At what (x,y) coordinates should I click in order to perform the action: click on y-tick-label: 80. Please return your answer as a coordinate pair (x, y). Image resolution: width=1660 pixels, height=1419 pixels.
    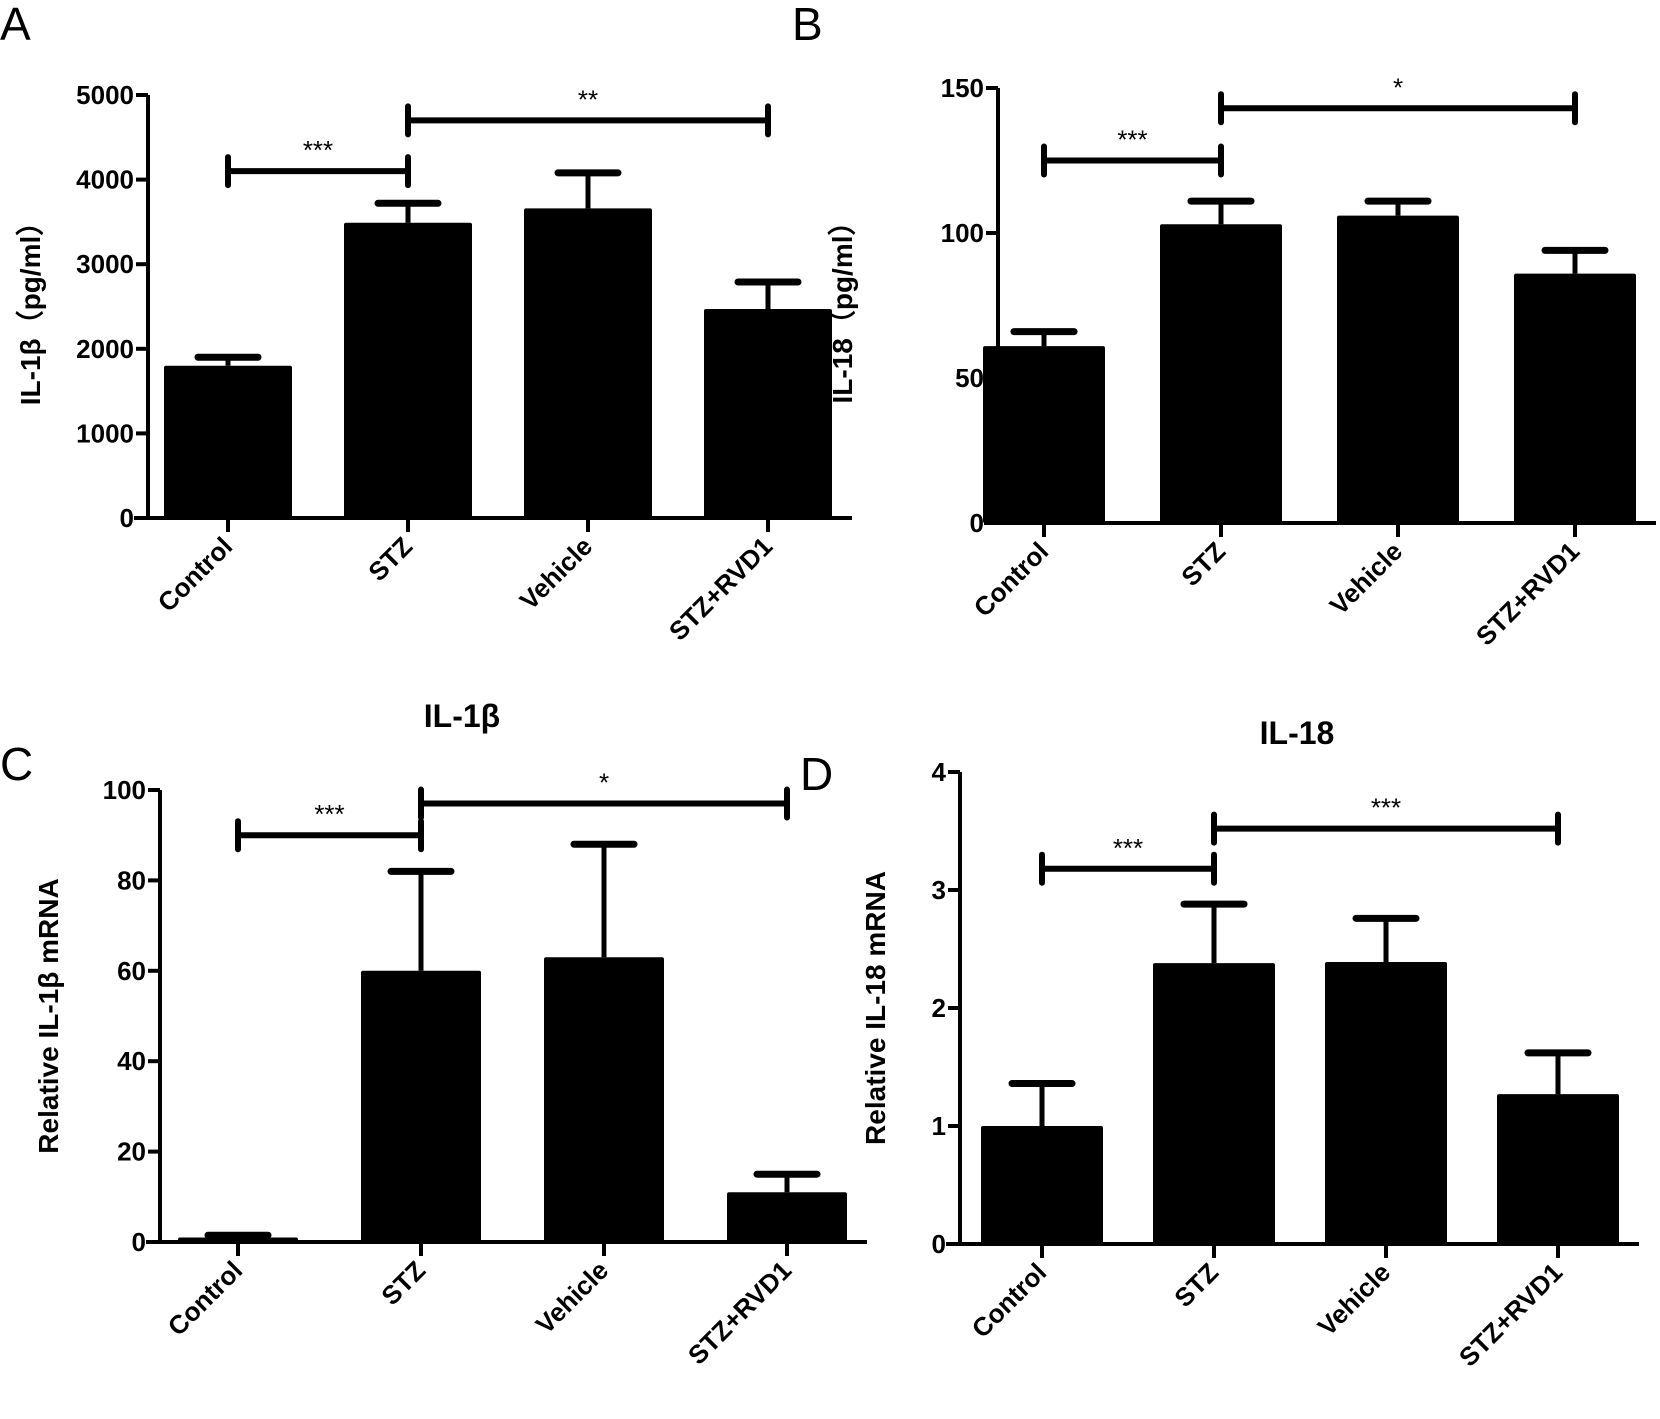
    Looking at the image, I should click on (131, 880).